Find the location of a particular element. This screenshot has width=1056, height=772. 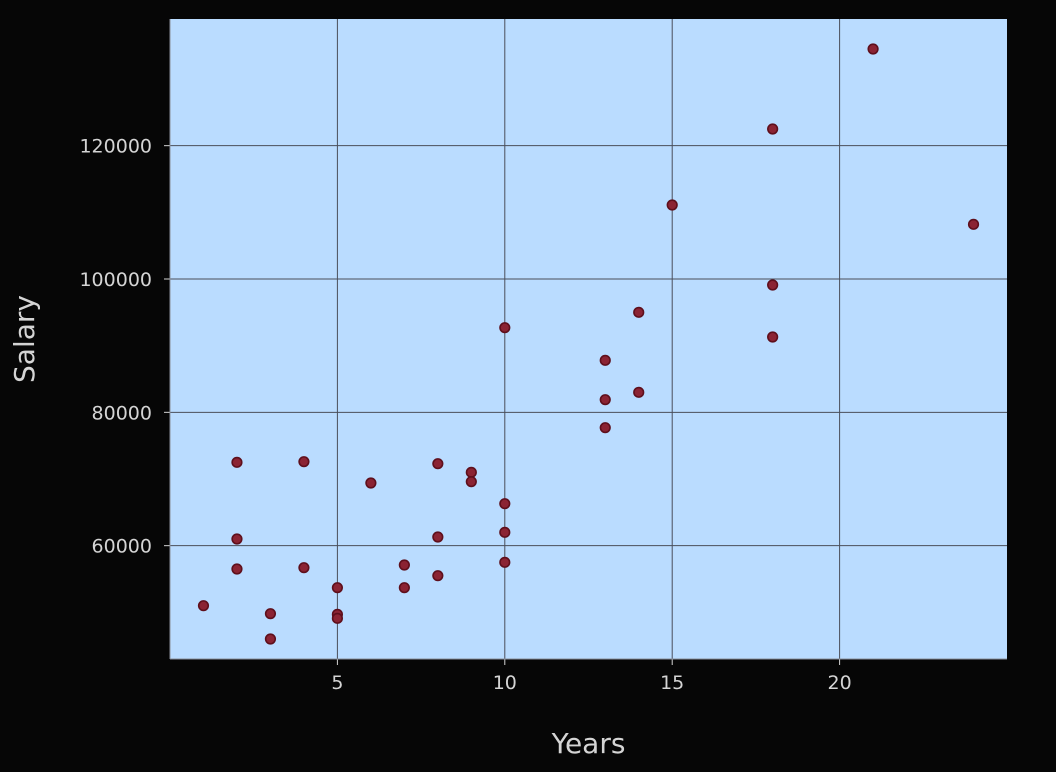

y-tick-label: 80000 is located at coordinates (122, 413).